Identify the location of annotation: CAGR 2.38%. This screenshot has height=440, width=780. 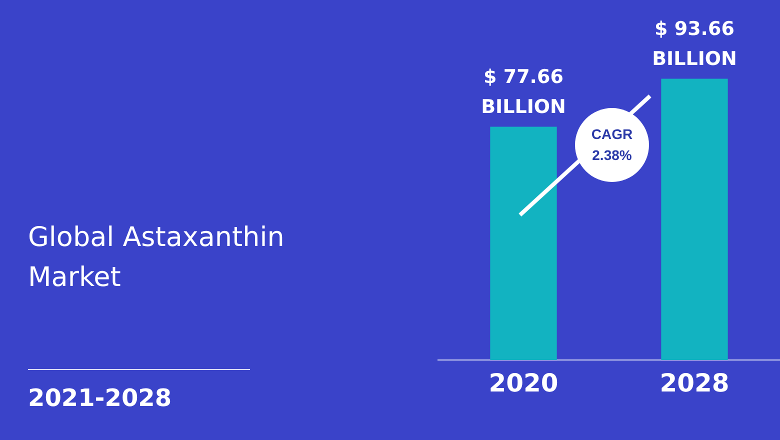
(612, 145).